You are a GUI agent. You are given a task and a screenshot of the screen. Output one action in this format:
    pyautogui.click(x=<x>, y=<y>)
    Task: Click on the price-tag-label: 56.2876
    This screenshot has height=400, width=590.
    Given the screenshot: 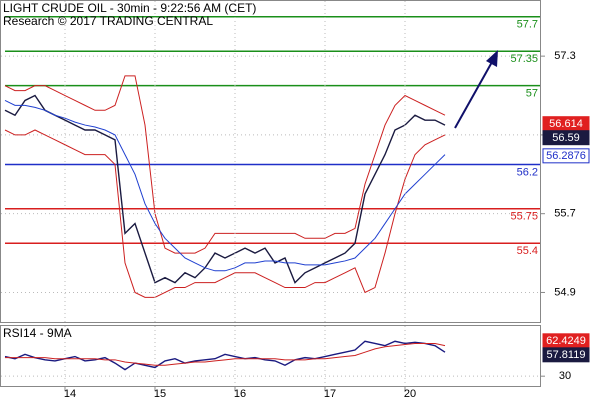 What is the action you would take?
    pyautogui.click(x=566, y=156)
    